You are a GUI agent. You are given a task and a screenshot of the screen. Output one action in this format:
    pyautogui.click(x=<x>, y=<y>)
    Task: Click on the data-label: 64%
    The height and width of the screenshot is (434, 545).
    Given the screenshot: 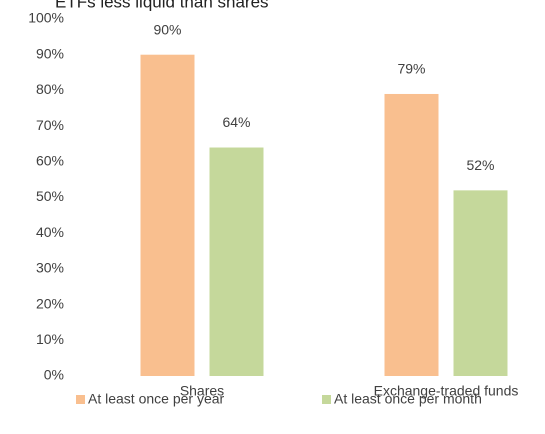 What is the action you would take?
    pyautogui.click(x=236, y=122)
    